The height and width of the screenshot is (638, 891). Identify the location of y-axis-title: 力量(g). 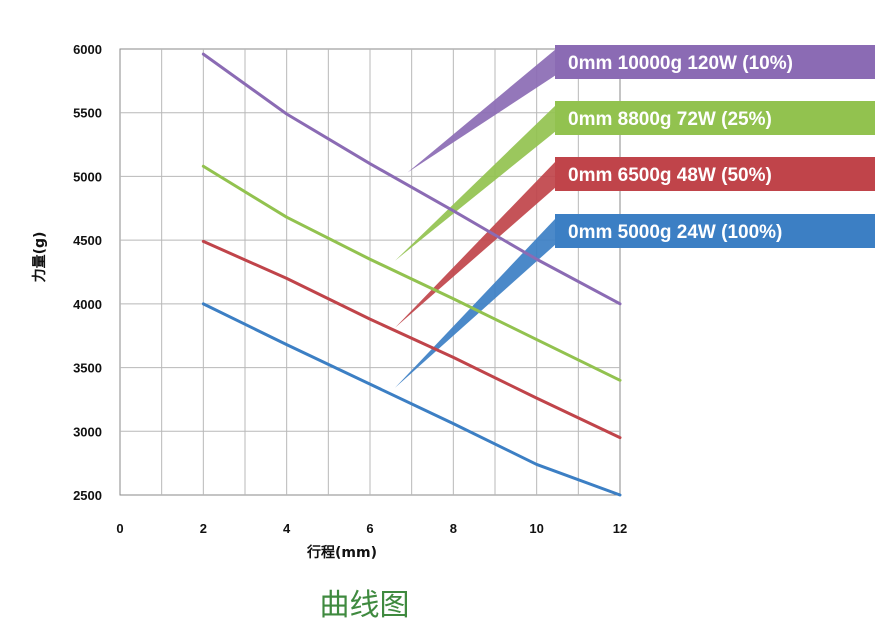
(39, 257).